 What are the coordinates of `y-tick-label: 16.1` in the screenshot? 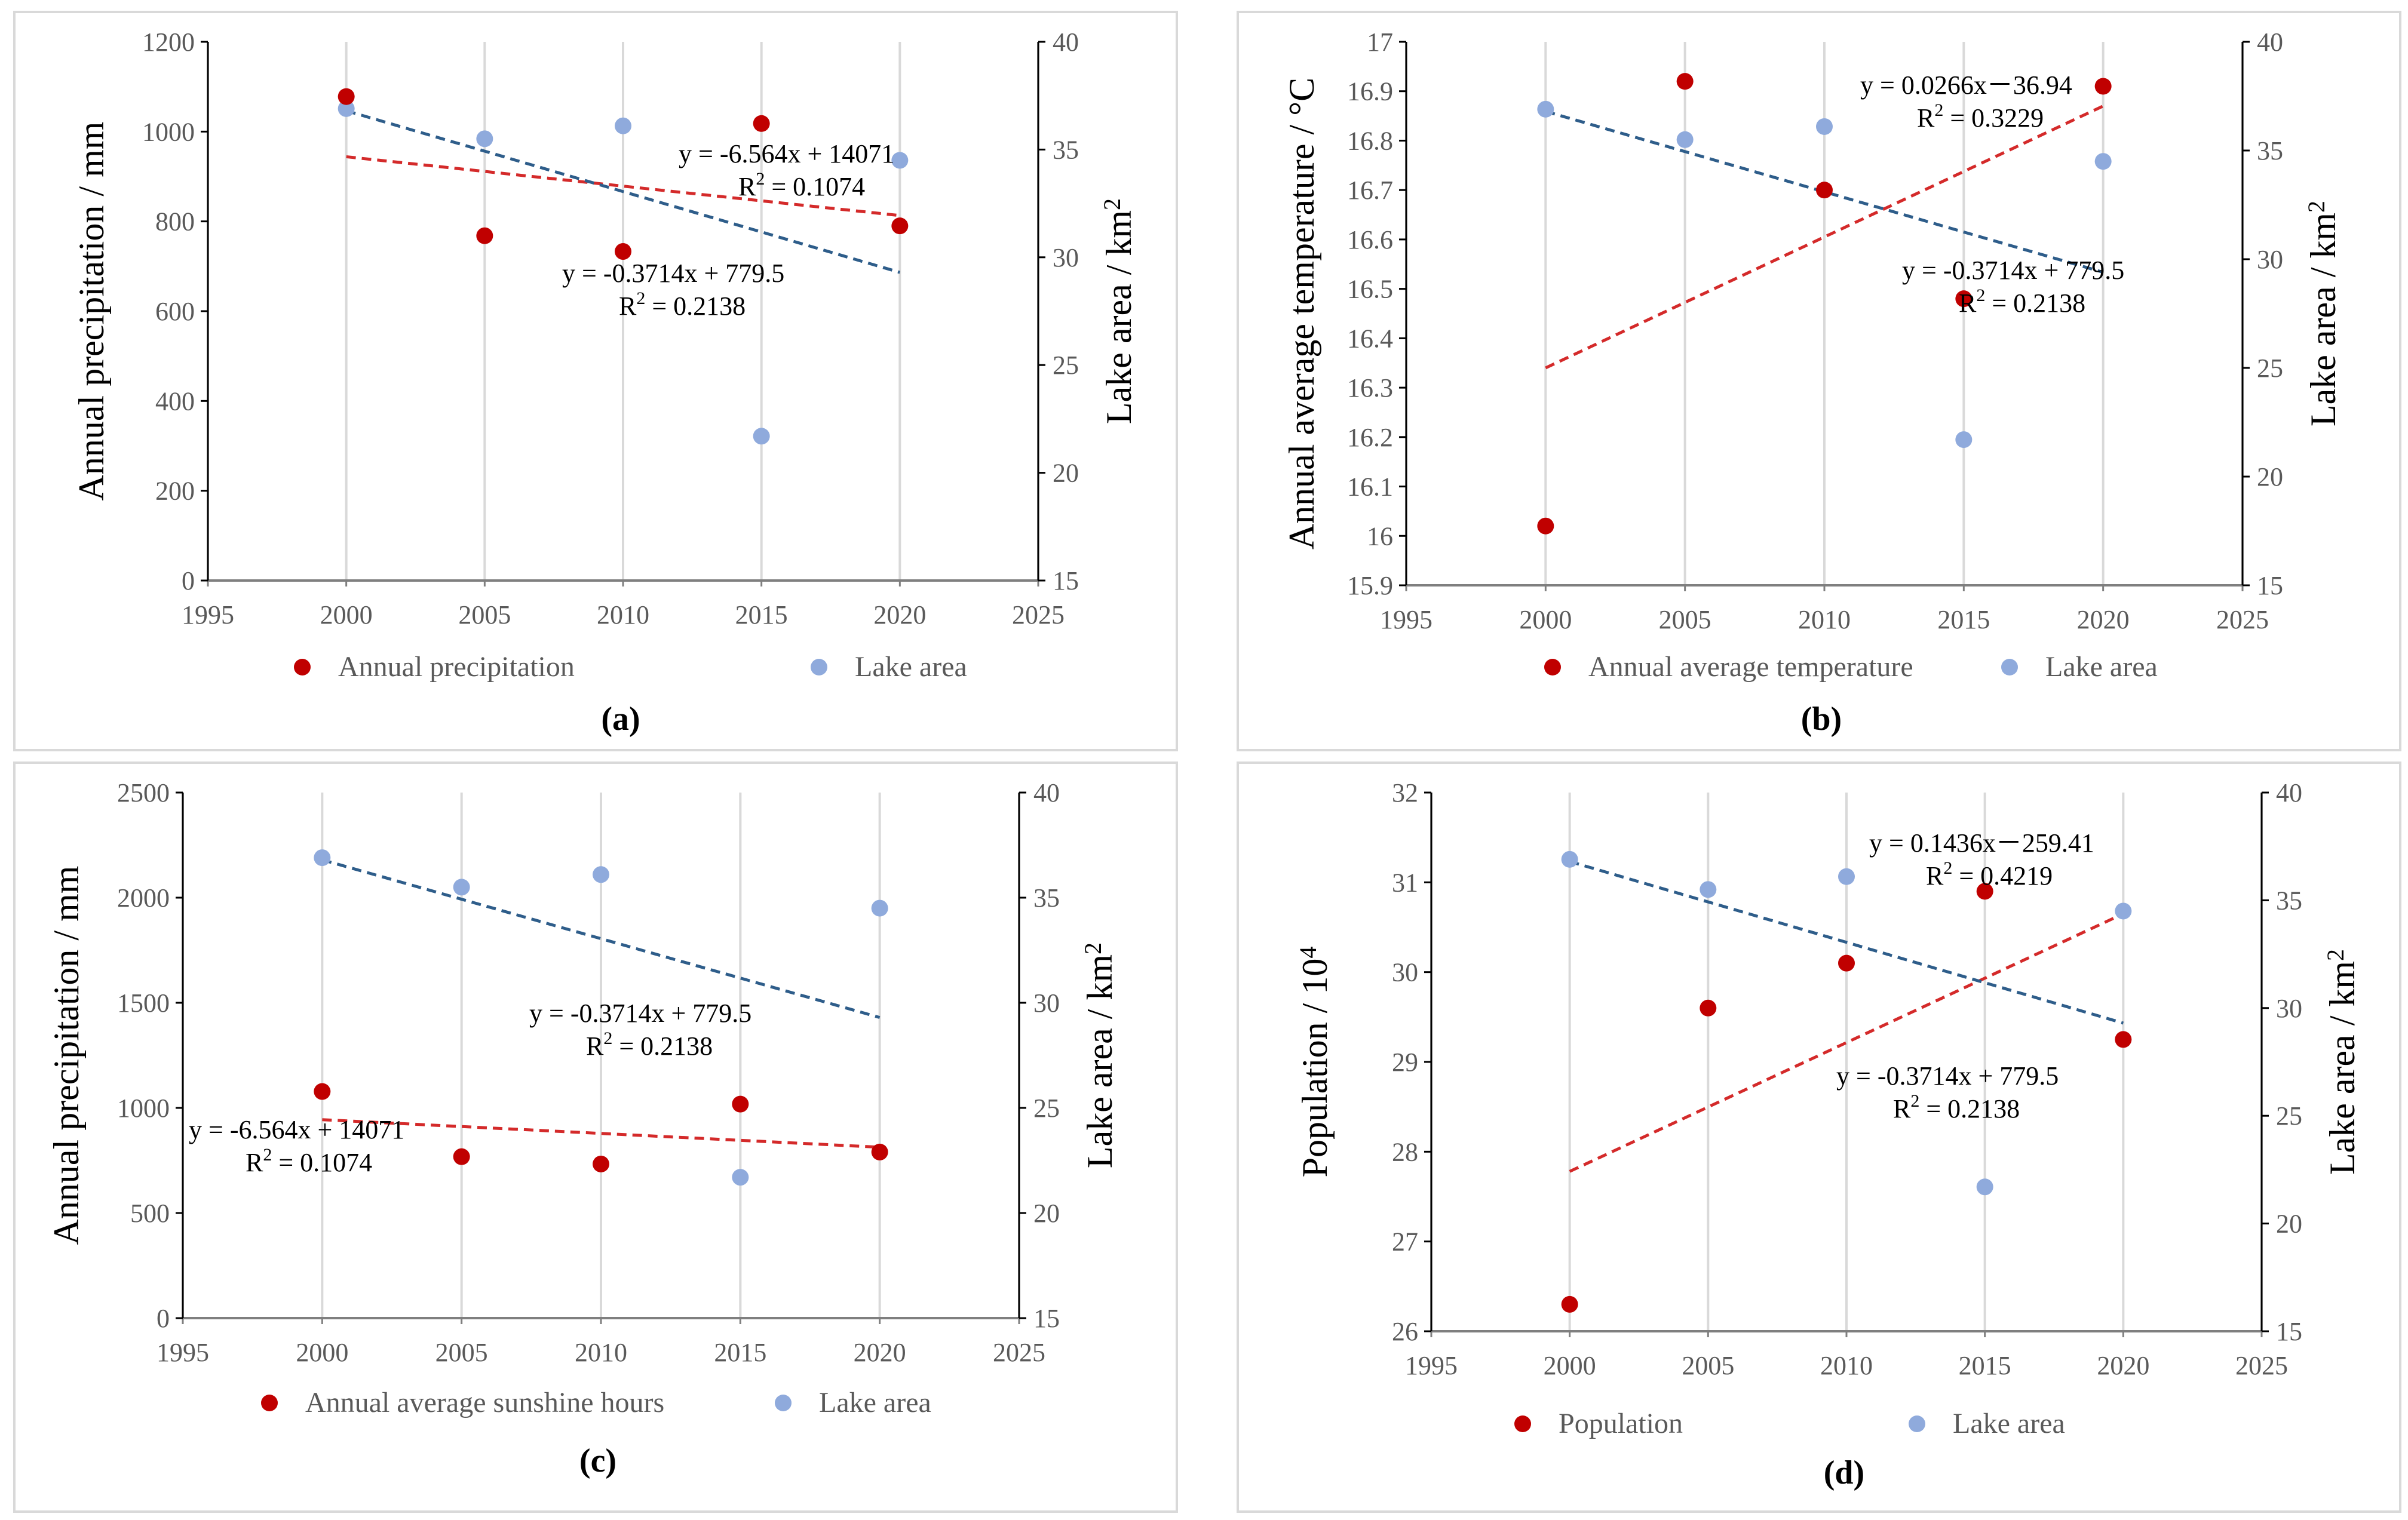 It's located at (1370, 487).